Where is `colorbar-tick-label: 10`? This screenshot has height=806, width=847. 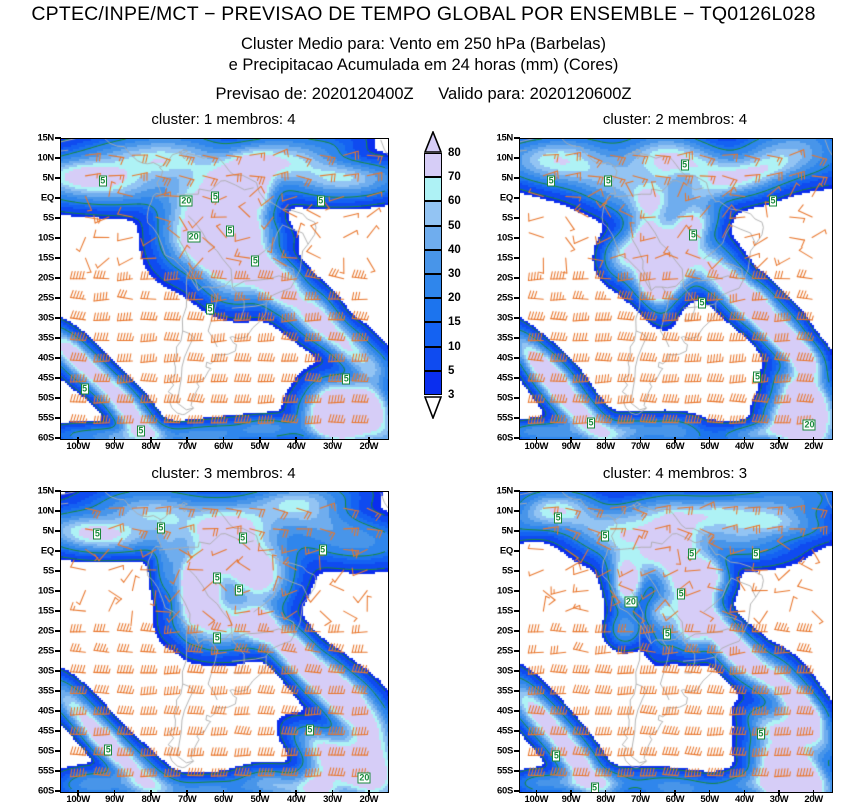 colorbar-tick-label: 10 is located at coordinates (454, 346).